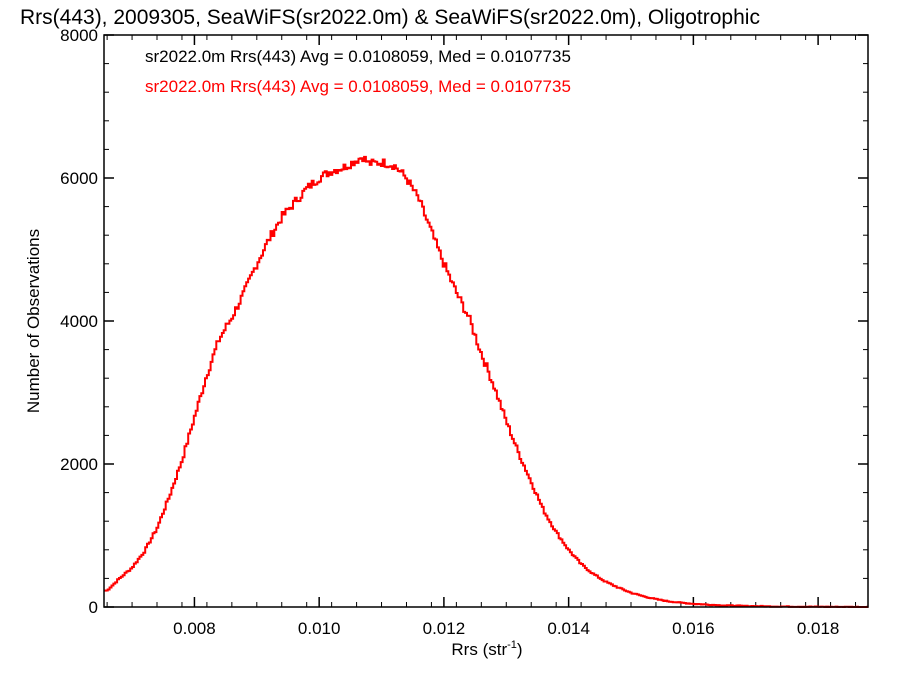 Image resolution: width=900 pixels, height=675 pixels. I want to click on x-tick-label: 0.008, so click(194, 628).